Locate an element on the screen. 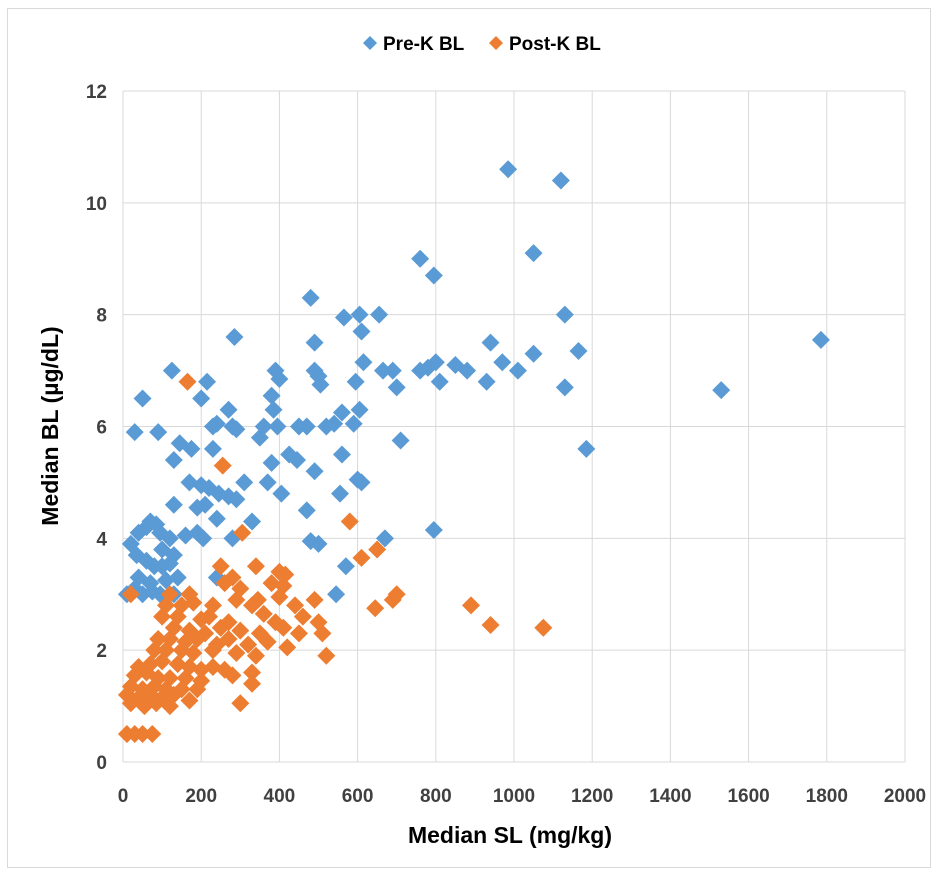 The image size is (940, 873). legend-item-post-k: Post-K BL is located at coordinates (545, 44).